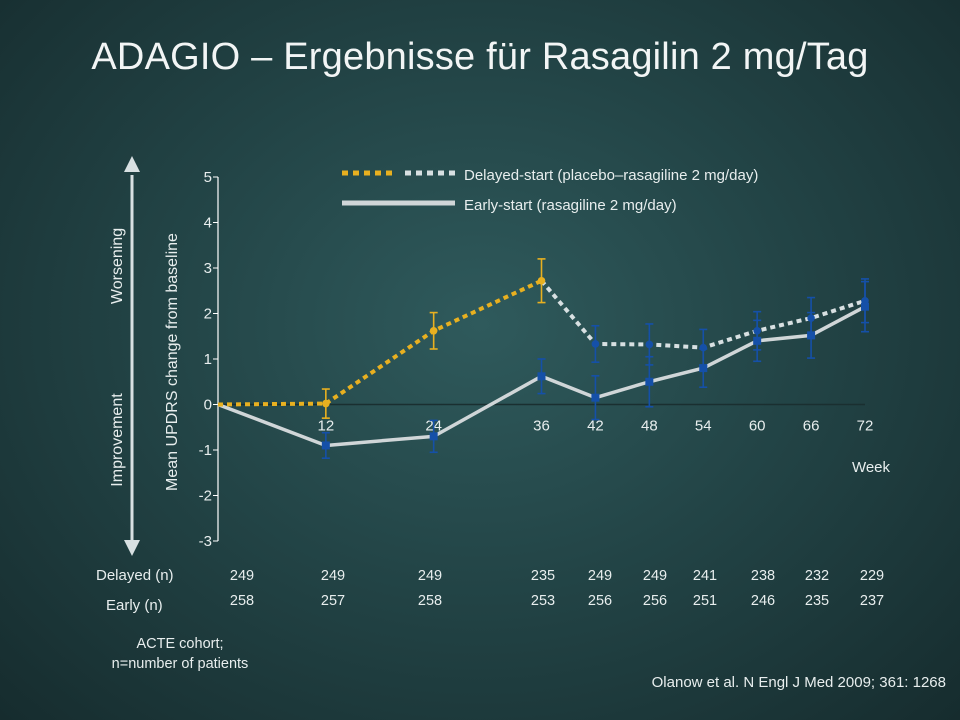 The width and height of the screenshot is (960, 720). What do you see at coordinates (872, 601) in the screenshot?
I see `count-early: 237` at bounding box center [872, 601].